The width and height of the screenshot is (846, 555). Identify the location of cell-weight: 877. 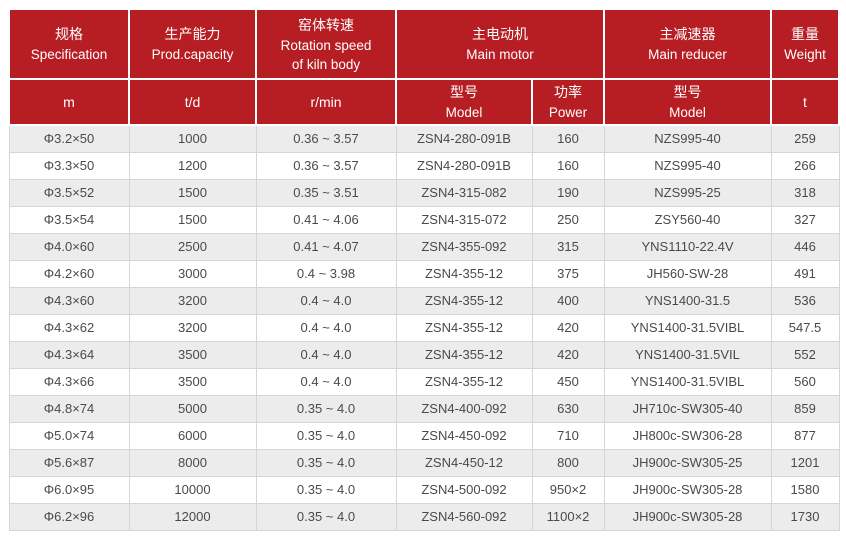
(805, 435).